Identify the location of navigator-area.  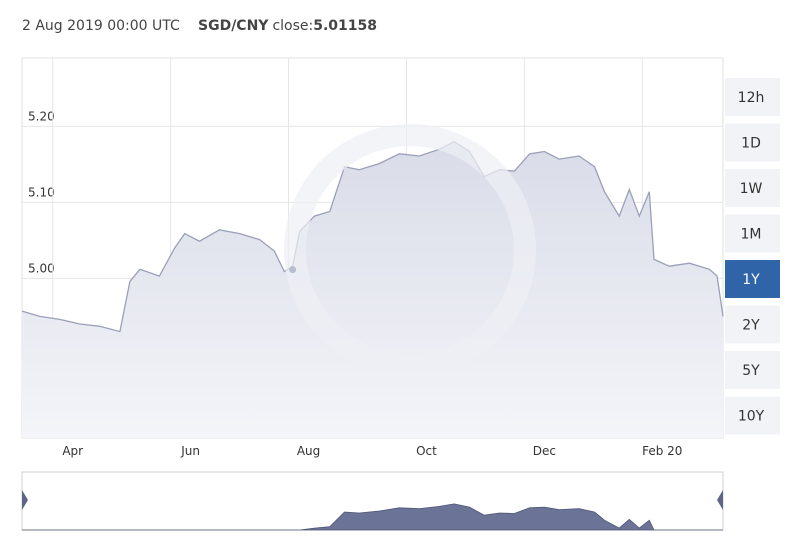
(372, 517).